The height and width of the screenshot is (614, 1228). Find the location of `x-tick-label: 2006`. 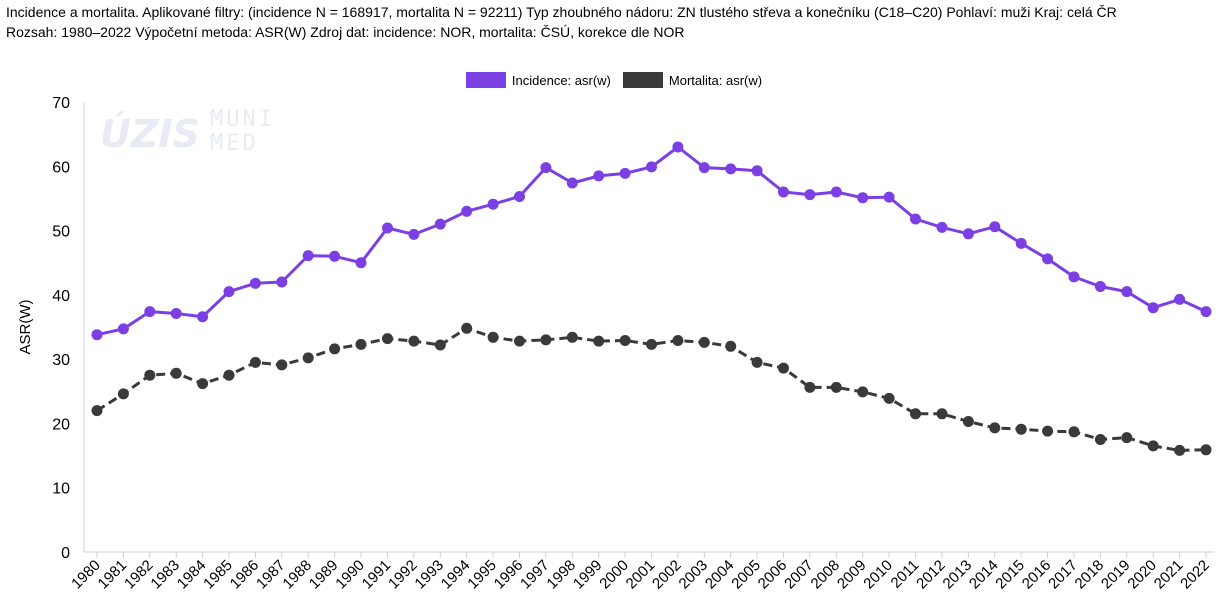

x-tick-label: 2006 is located at coordinates (773, 575).